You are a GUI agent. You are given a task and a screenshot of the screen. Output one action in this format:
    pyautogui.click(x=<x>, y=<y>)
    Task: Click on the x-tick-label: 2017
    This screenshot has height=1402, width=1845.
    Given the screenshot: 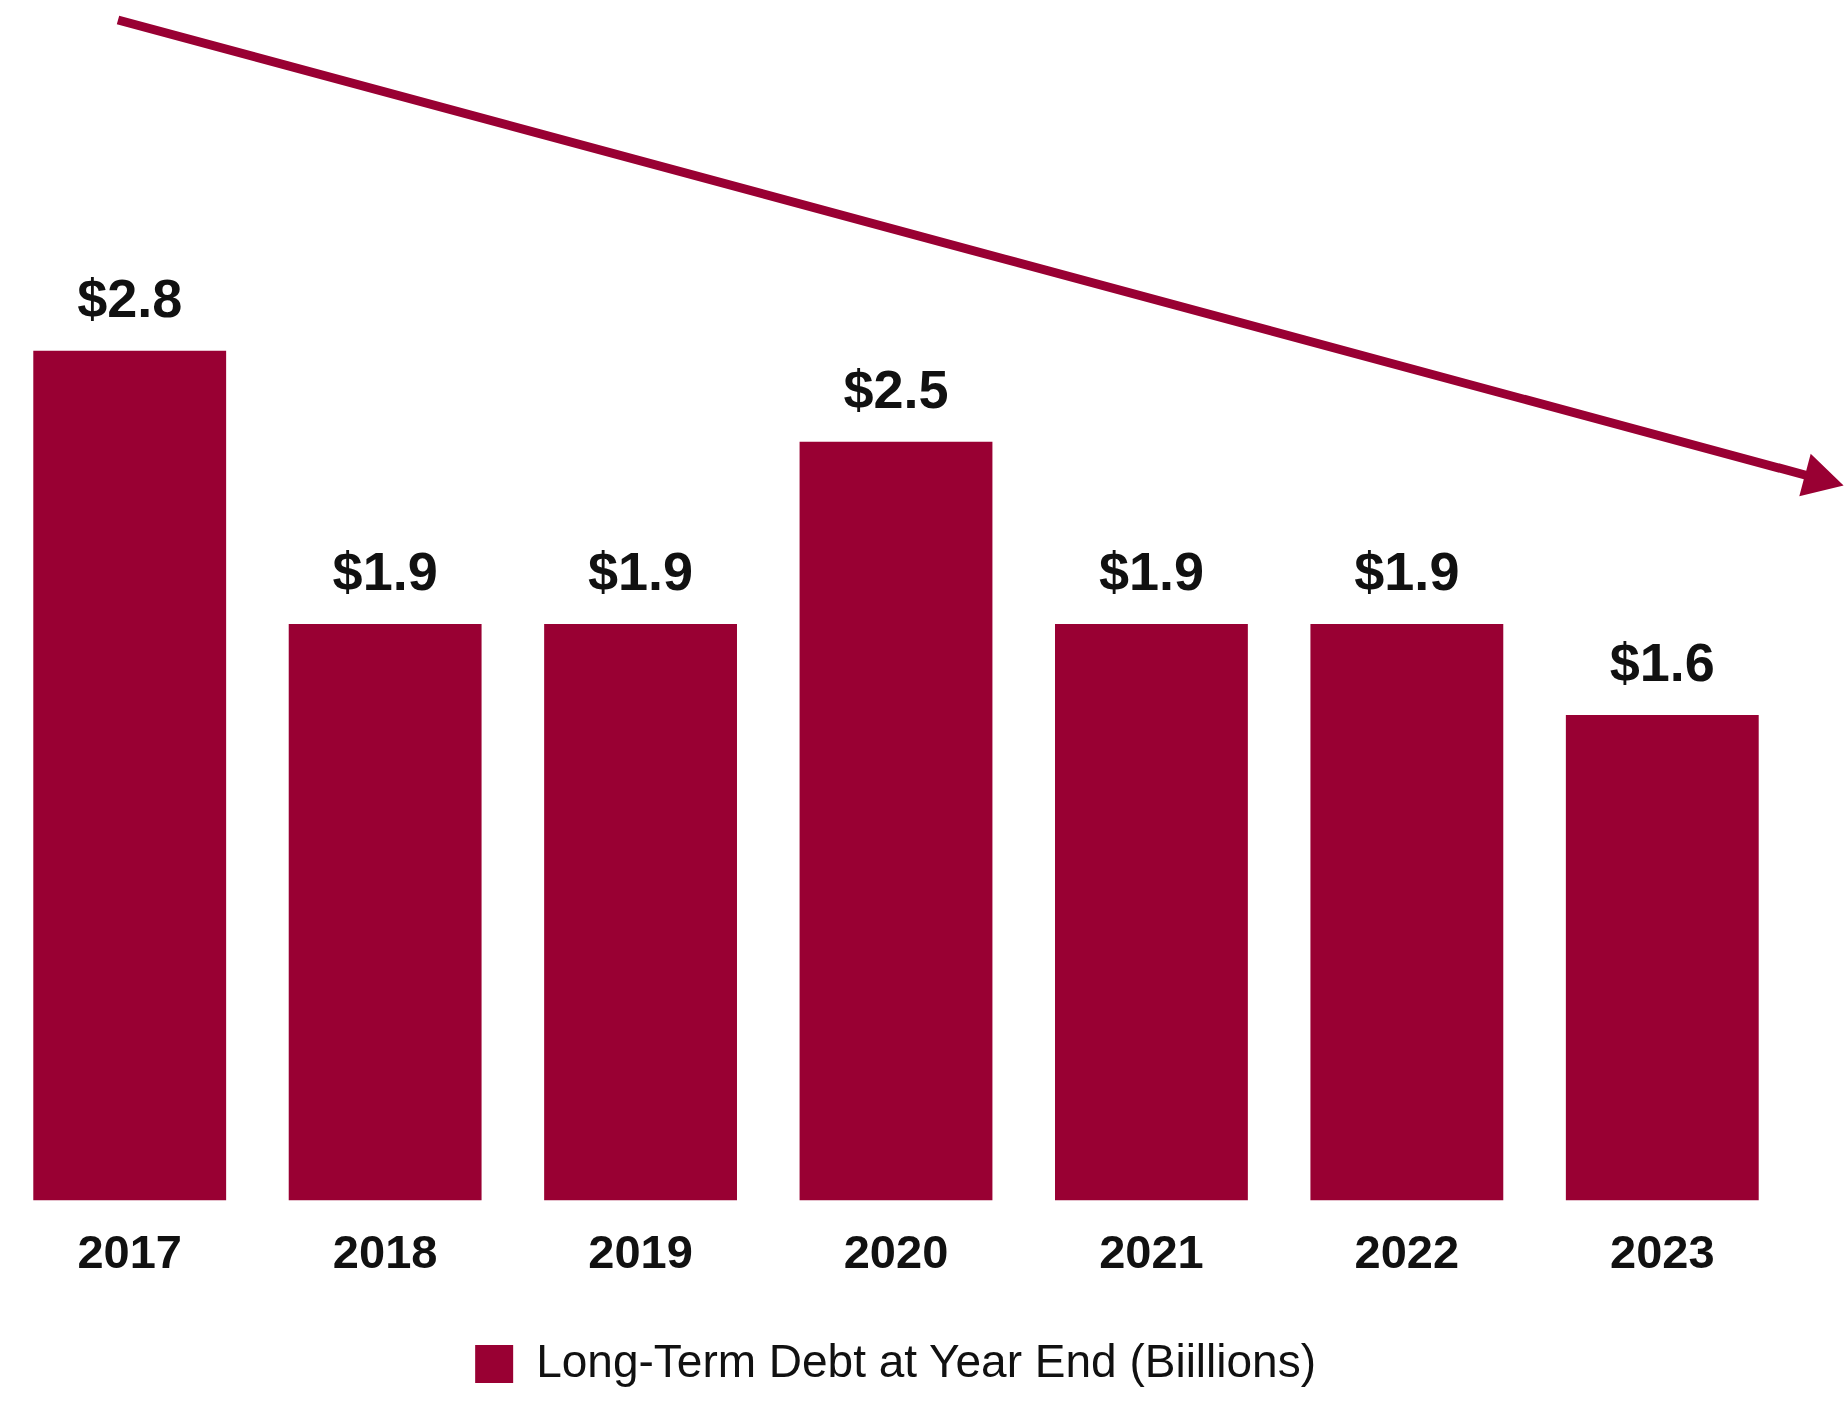 What is the action you would take?
    pyautogui.click(x=129, y=1251)
    